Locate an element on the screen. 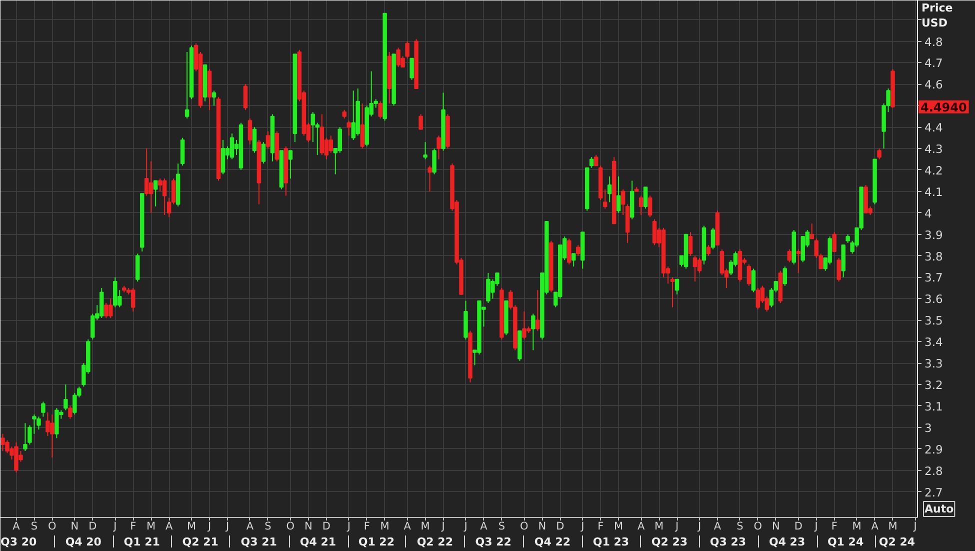 The height and width of the screenshot is (551, 975). x2-tick-label: Q2 24 is located at coordinates (897, 542).